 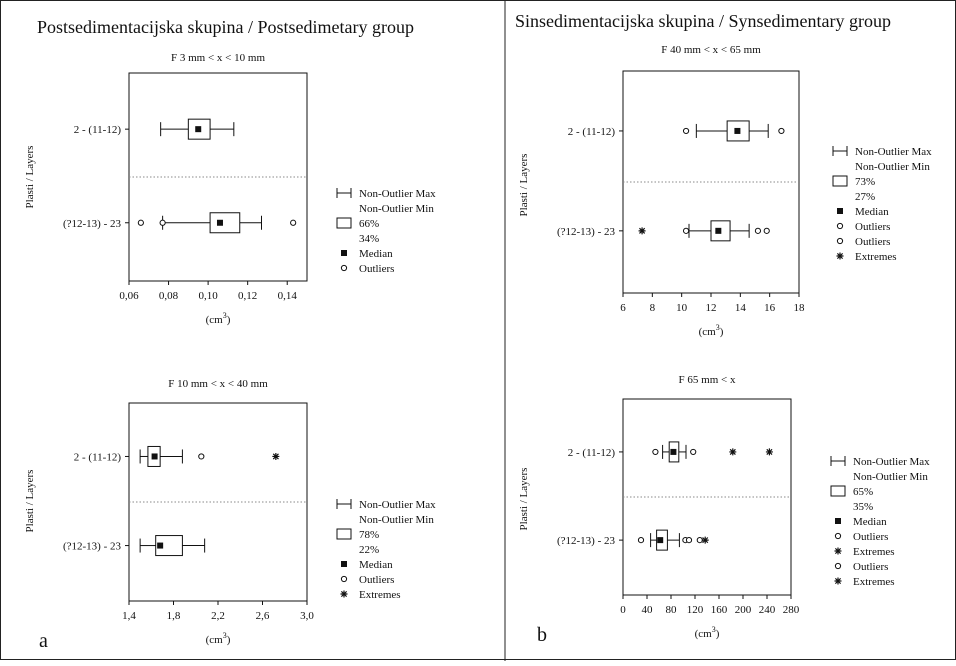 I want to click on panel-a-letter: a, so click(x=43, y=641).